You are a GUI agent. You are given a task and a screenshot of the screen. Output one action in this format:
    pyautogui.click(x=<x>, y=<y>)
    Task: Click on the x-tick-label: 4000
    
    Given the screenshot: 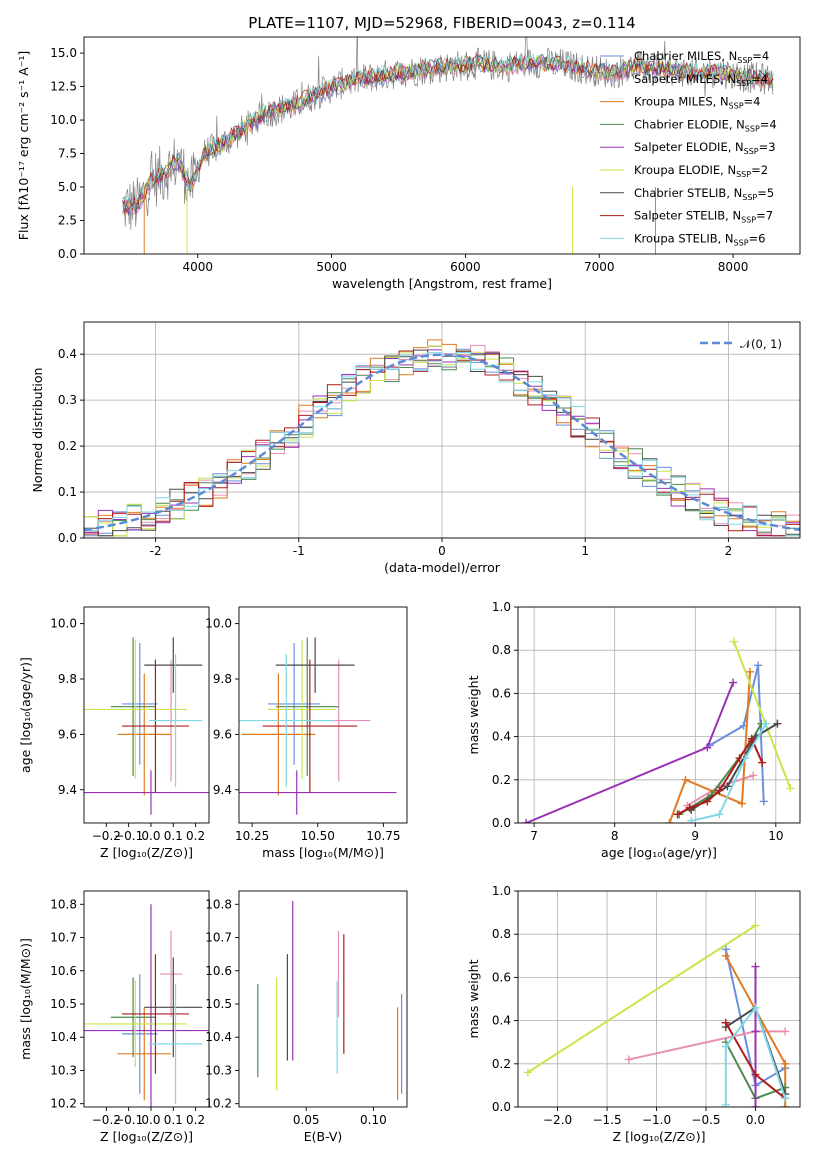 What is the action you would take?
    pyautogui.click(x=197, y=267)
    